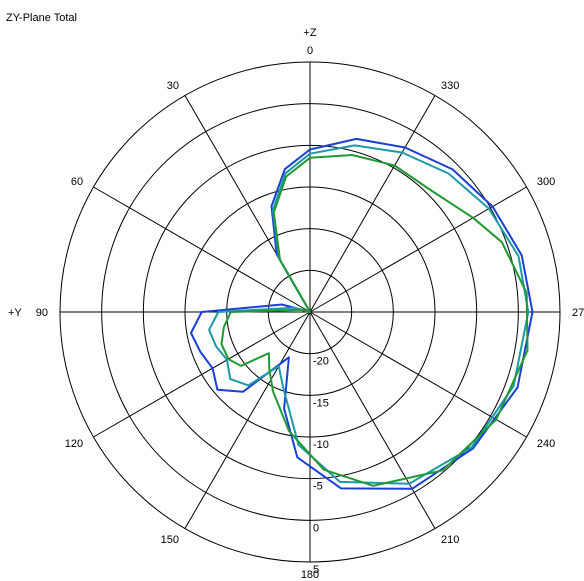  I want to click on angle-tick-label: 120, so click(74, 444).